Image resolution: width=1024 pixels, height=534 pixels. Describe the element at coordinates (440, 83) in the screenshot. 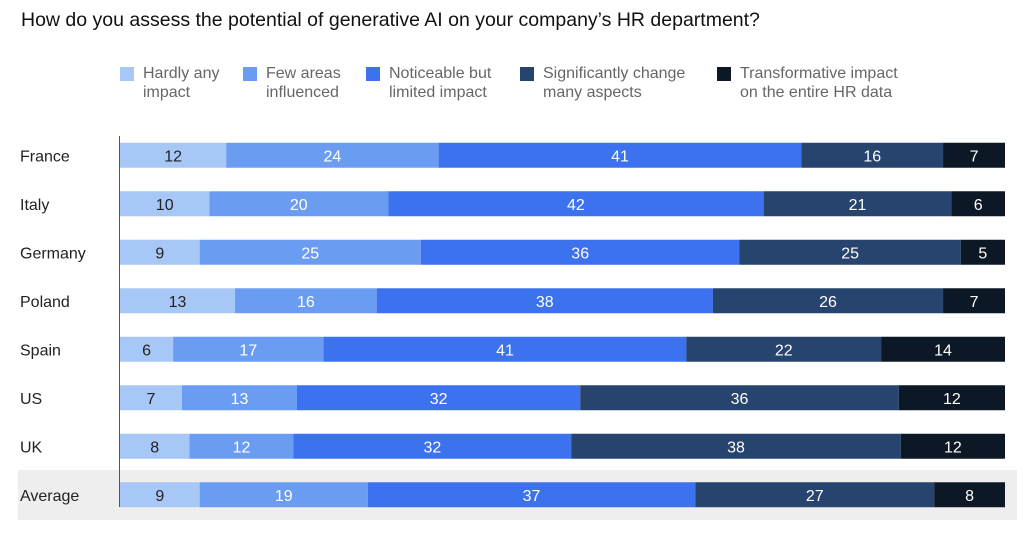

I see `legend-label: Noticeable but limited impact` at that location.